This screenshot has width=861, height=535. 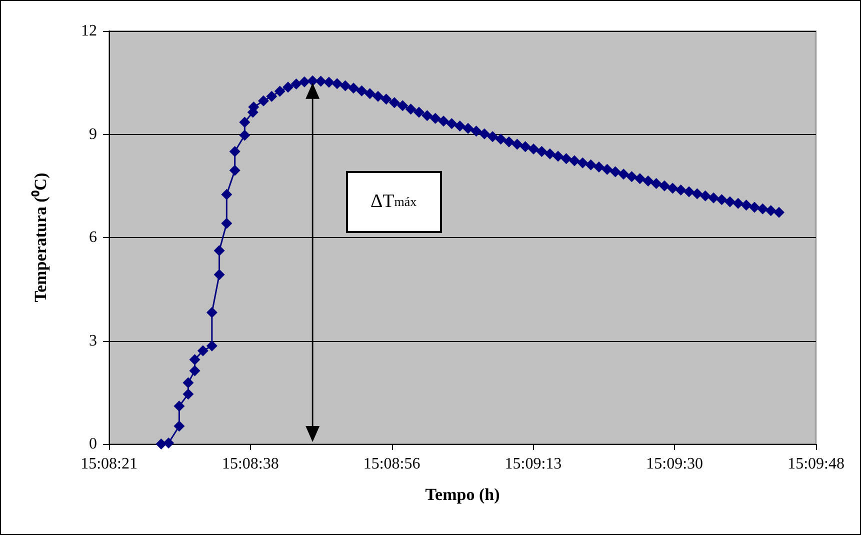 I want to click on x-tick-label: 15:08:21, so click(x=109, y=464).